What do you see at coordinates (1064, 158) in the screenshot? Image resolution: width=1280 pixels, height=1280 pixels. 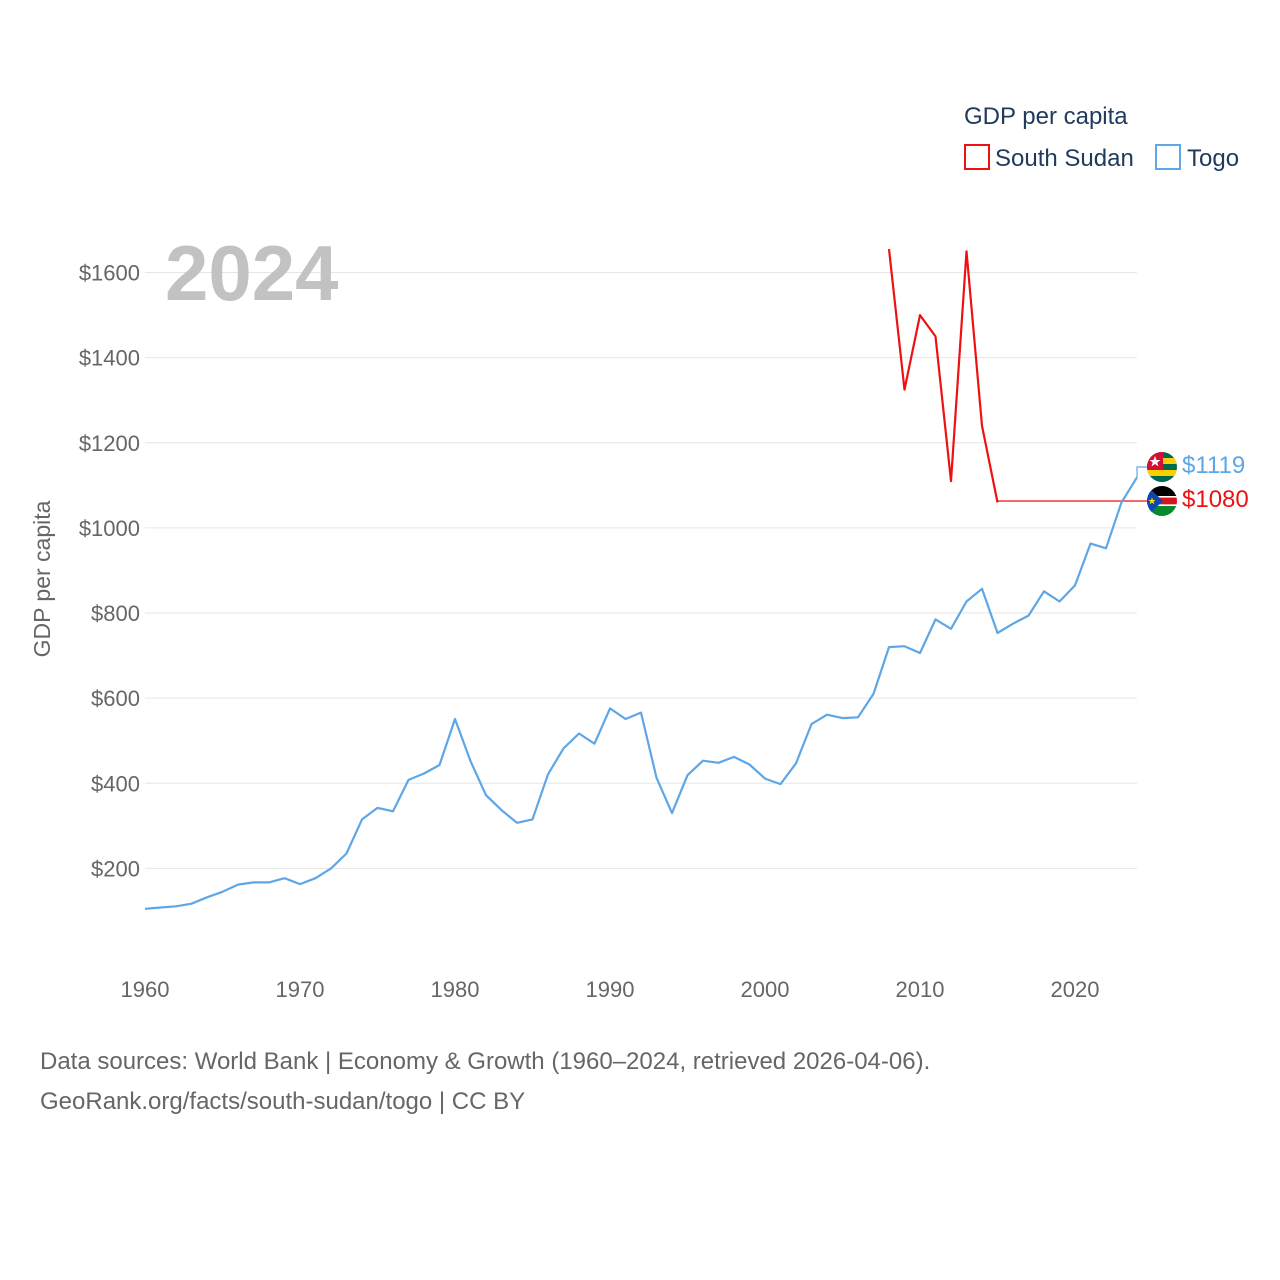 I see `legend-label-south-sudan: South Sudan` at bounding box center [1064, 158].